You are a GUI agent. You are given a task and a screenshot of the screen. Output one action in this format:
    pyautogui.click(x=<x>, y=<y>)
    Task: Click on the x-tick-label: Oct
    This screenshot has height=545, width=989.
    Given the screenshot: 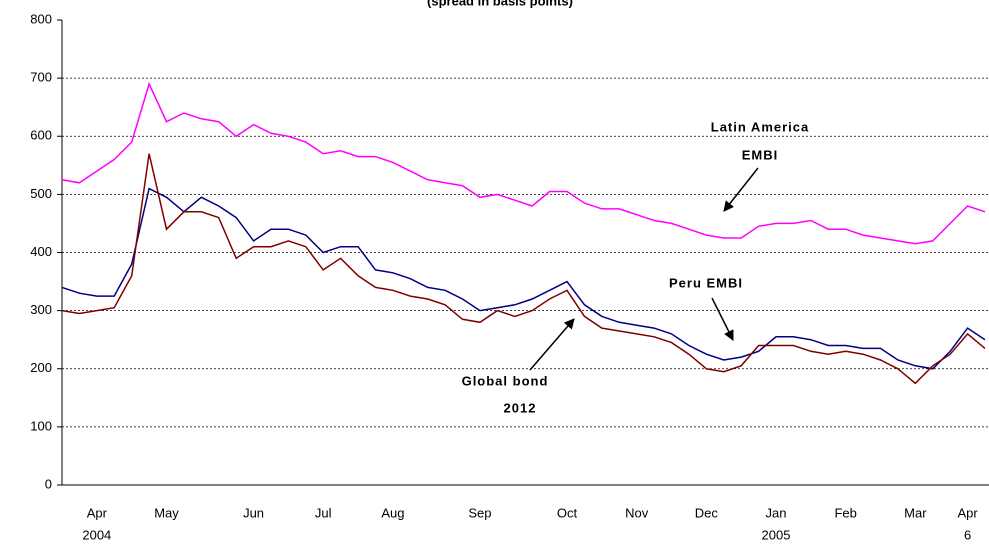 What is the action you would take?
    pyautogui.click(x=567, y=512)
    